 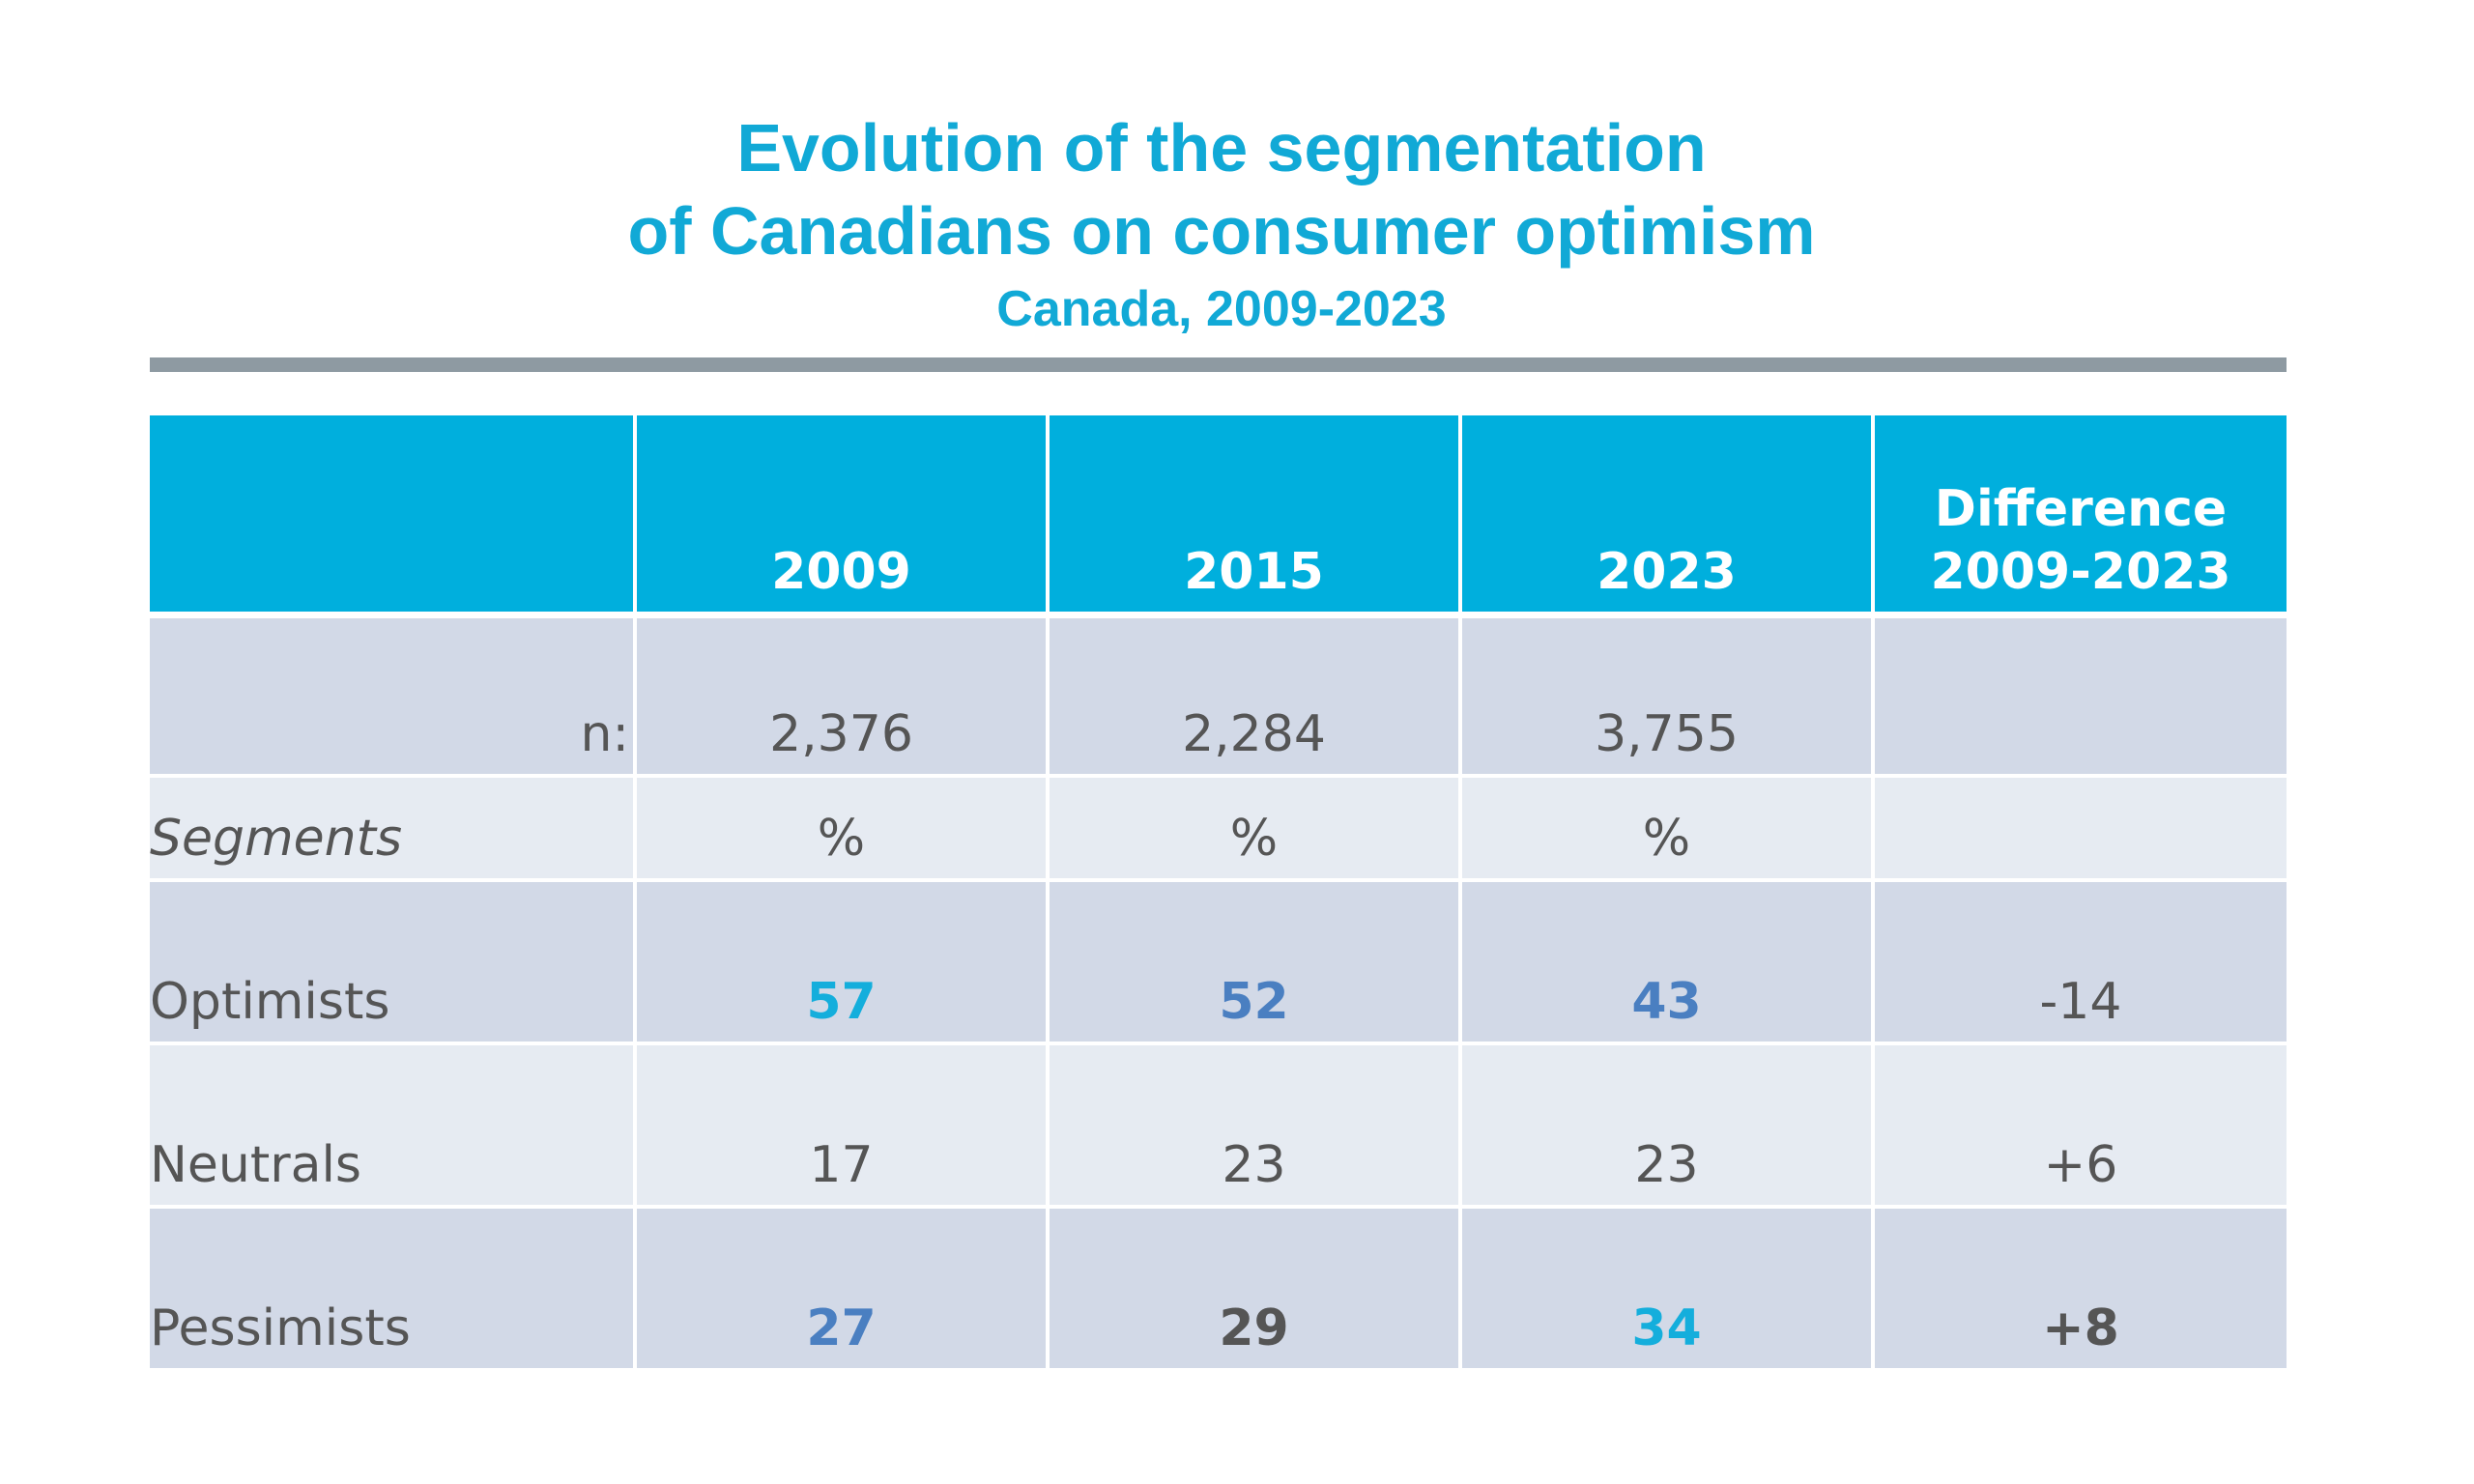 I want to click on row-label-optimists: Optimists, so click(x=394, y=962).